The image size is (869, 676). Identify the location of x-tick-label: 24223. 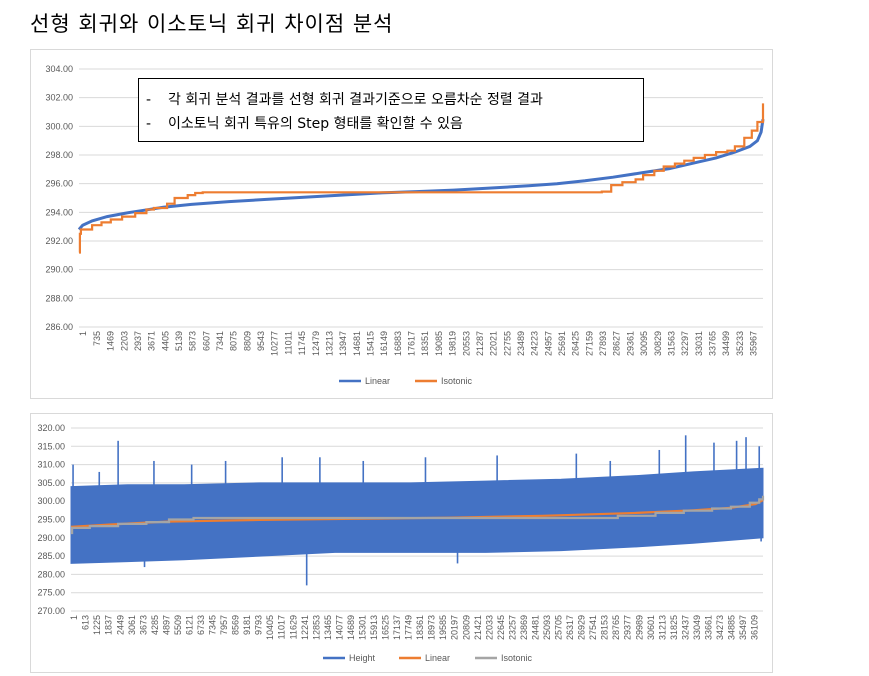
(535, 343).